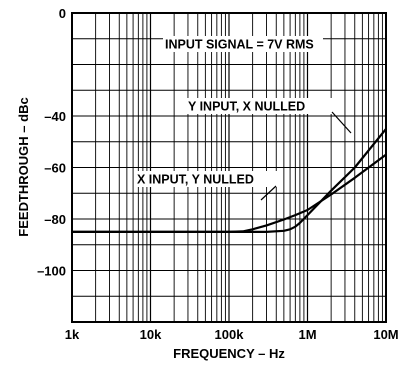 The height and width of the screenshot is (370, 412). What do you see at coordinates (239, 45) in the screenshot?
I see `annotation-input-signal: INPUT SIGNAL = 7V RMS` at bounding box center [239, 45].